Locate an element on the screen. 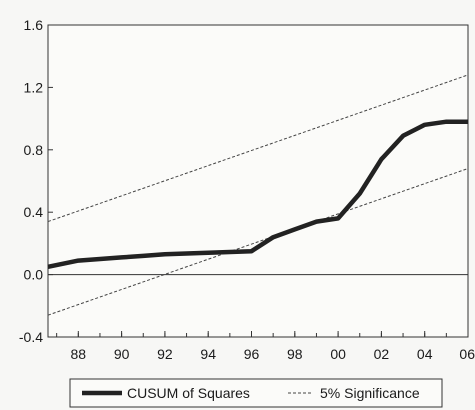 The height and width of the screenshot is (410, 475). x-tick-label: 98 is located at coordinates (295, 354).